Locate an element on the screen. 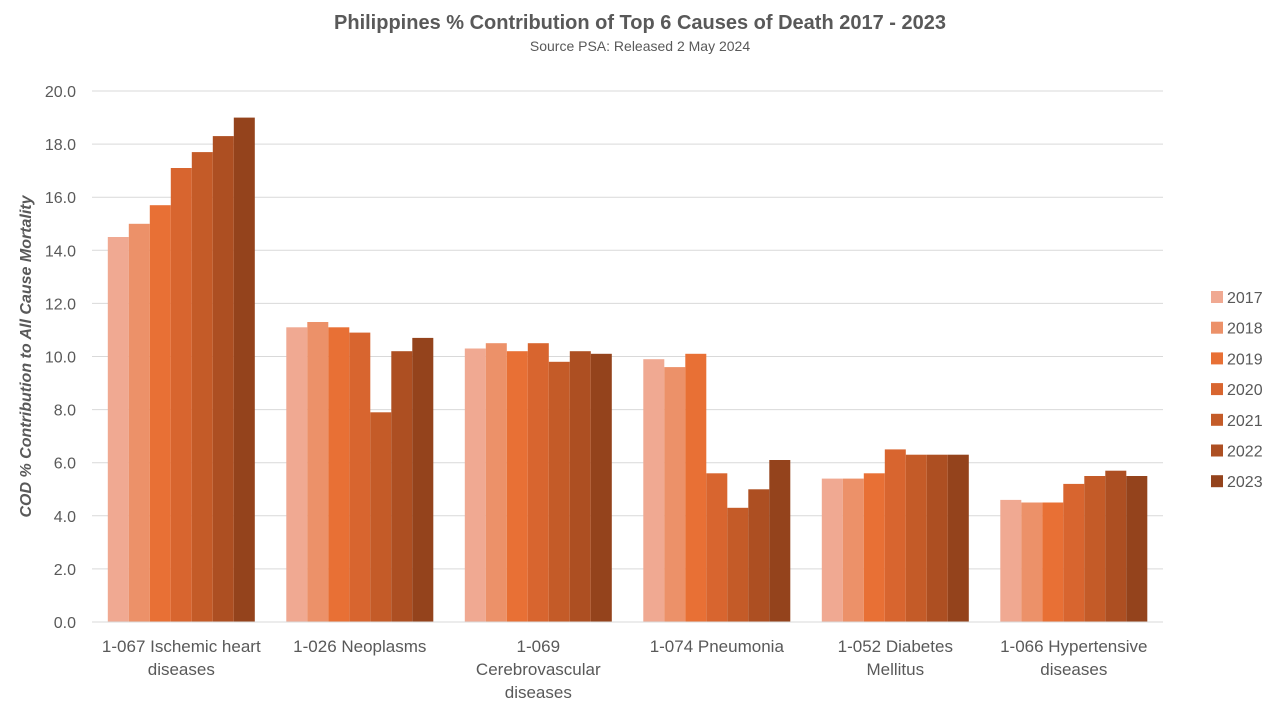 The image size is (1280, 720). category-label: 1-069 is located at coordinates (538, 646).